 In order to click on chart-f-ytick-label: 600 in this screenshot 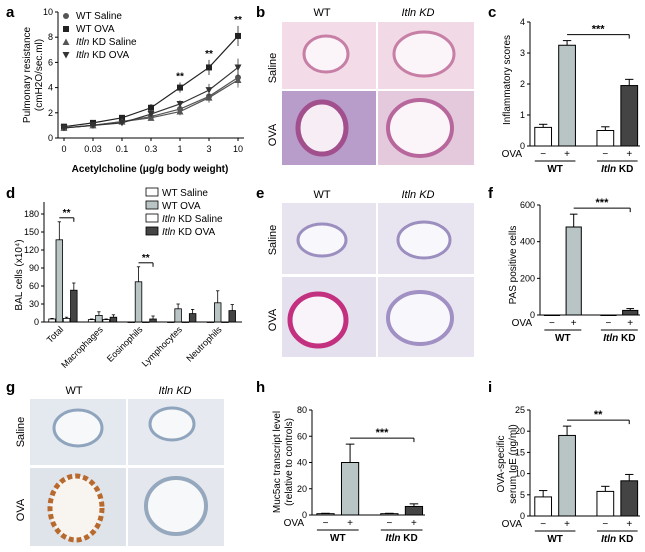, I will do `click(527, 205)`.